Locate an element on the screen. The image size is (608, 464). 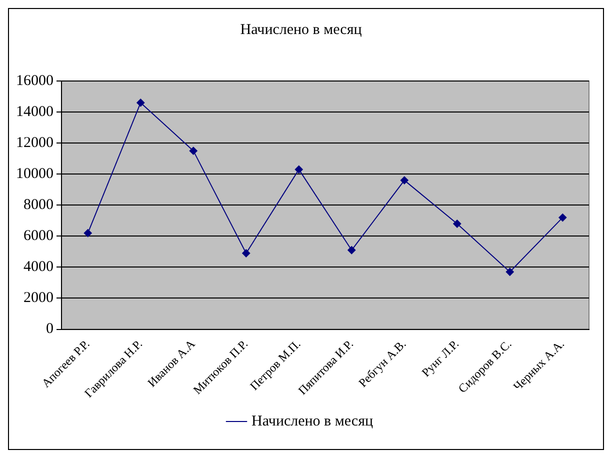
y-tick-label: 12000 is located at coordinates (35, 143).